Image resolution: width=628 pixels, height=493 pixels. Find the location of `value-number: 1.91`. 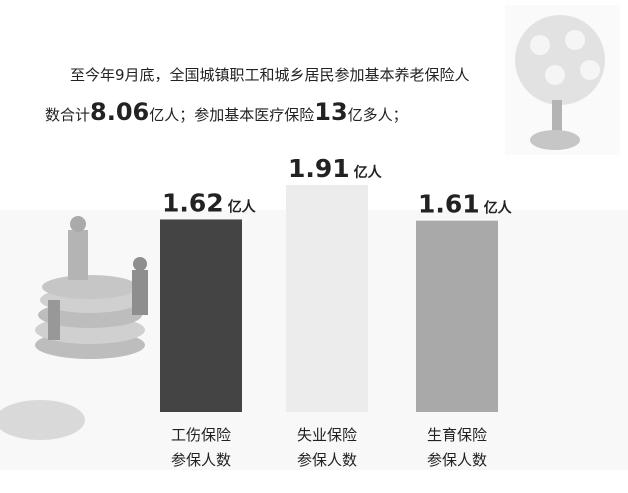

value-number: 1.91 is located at coordinates (319, 168).